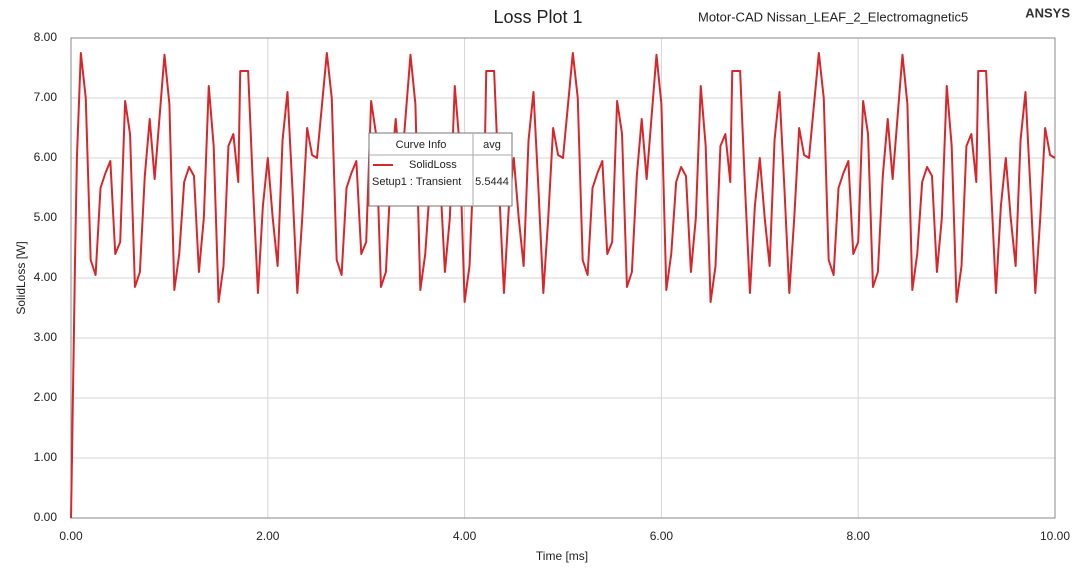  I want to click on x-tick-label: 2.00, so click(268, 536).